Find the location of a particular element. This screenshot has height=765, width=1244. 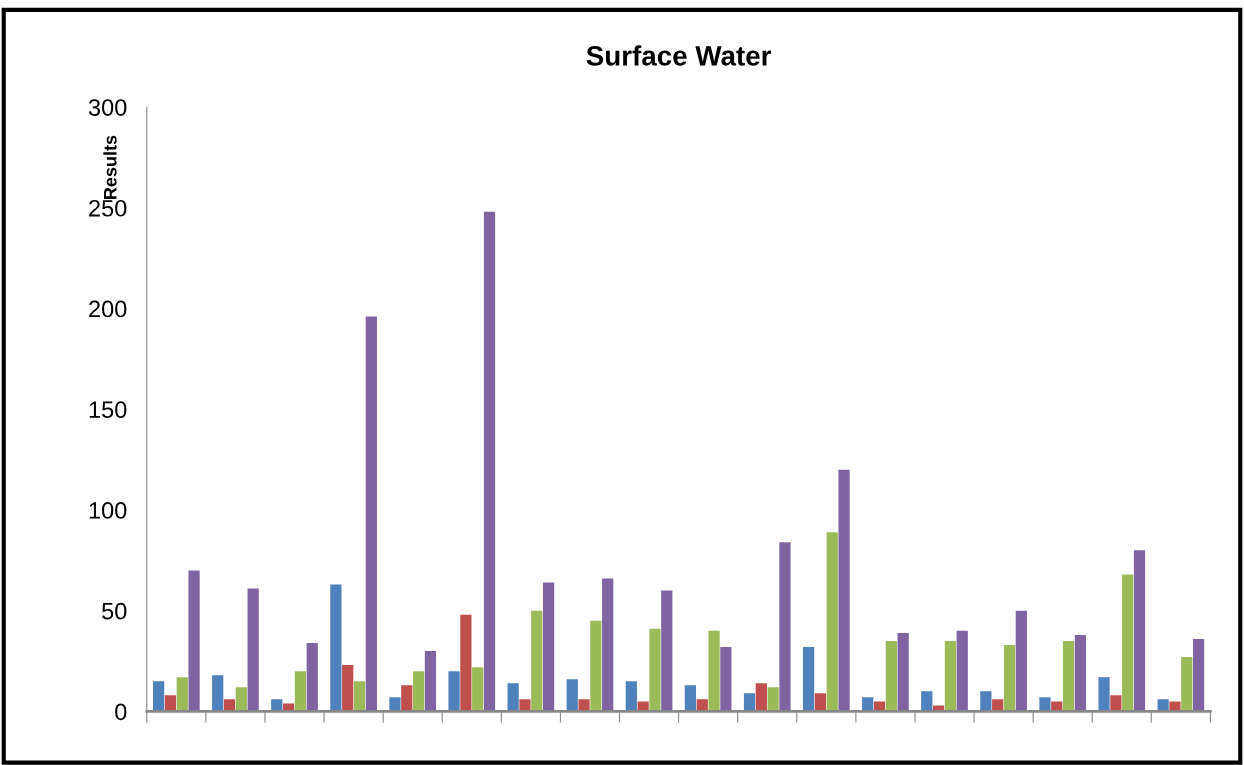

y-tick-label: 300 is located at coordinates (107, 107).